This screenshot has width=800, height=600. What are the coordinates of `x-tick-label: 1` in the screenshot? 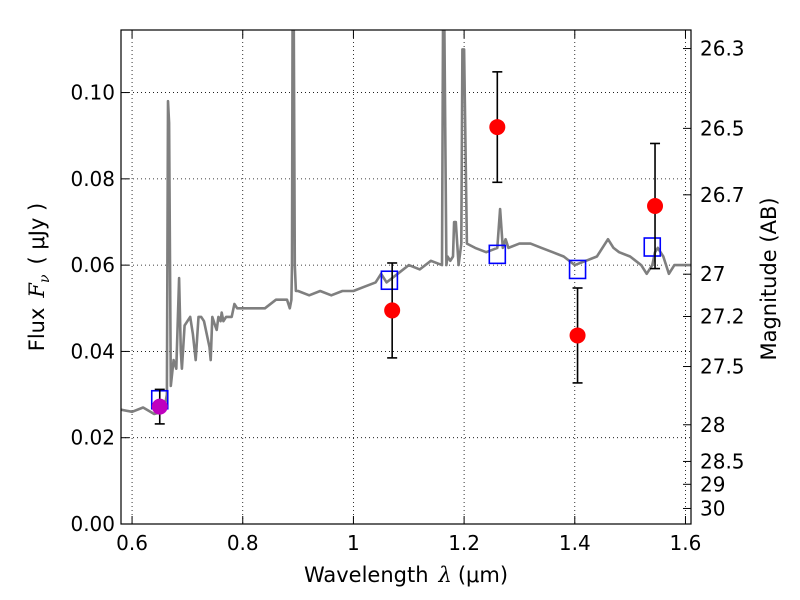 It's located at (353, 543).